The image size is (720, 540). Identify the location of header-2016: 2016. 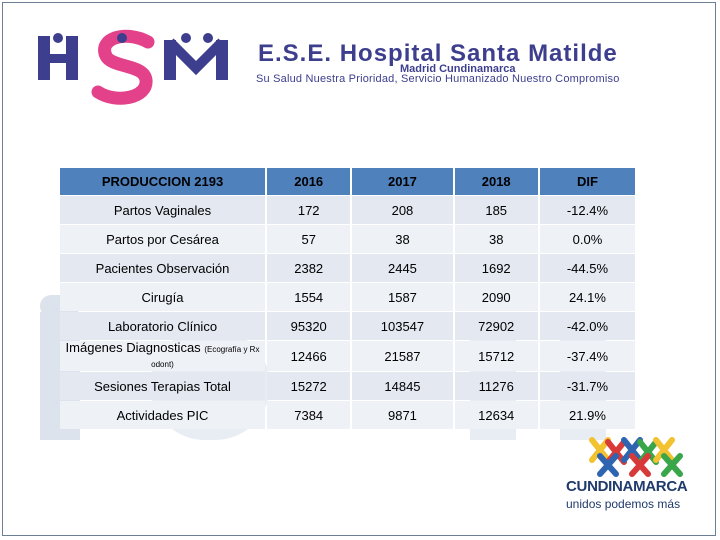
(309, 181).